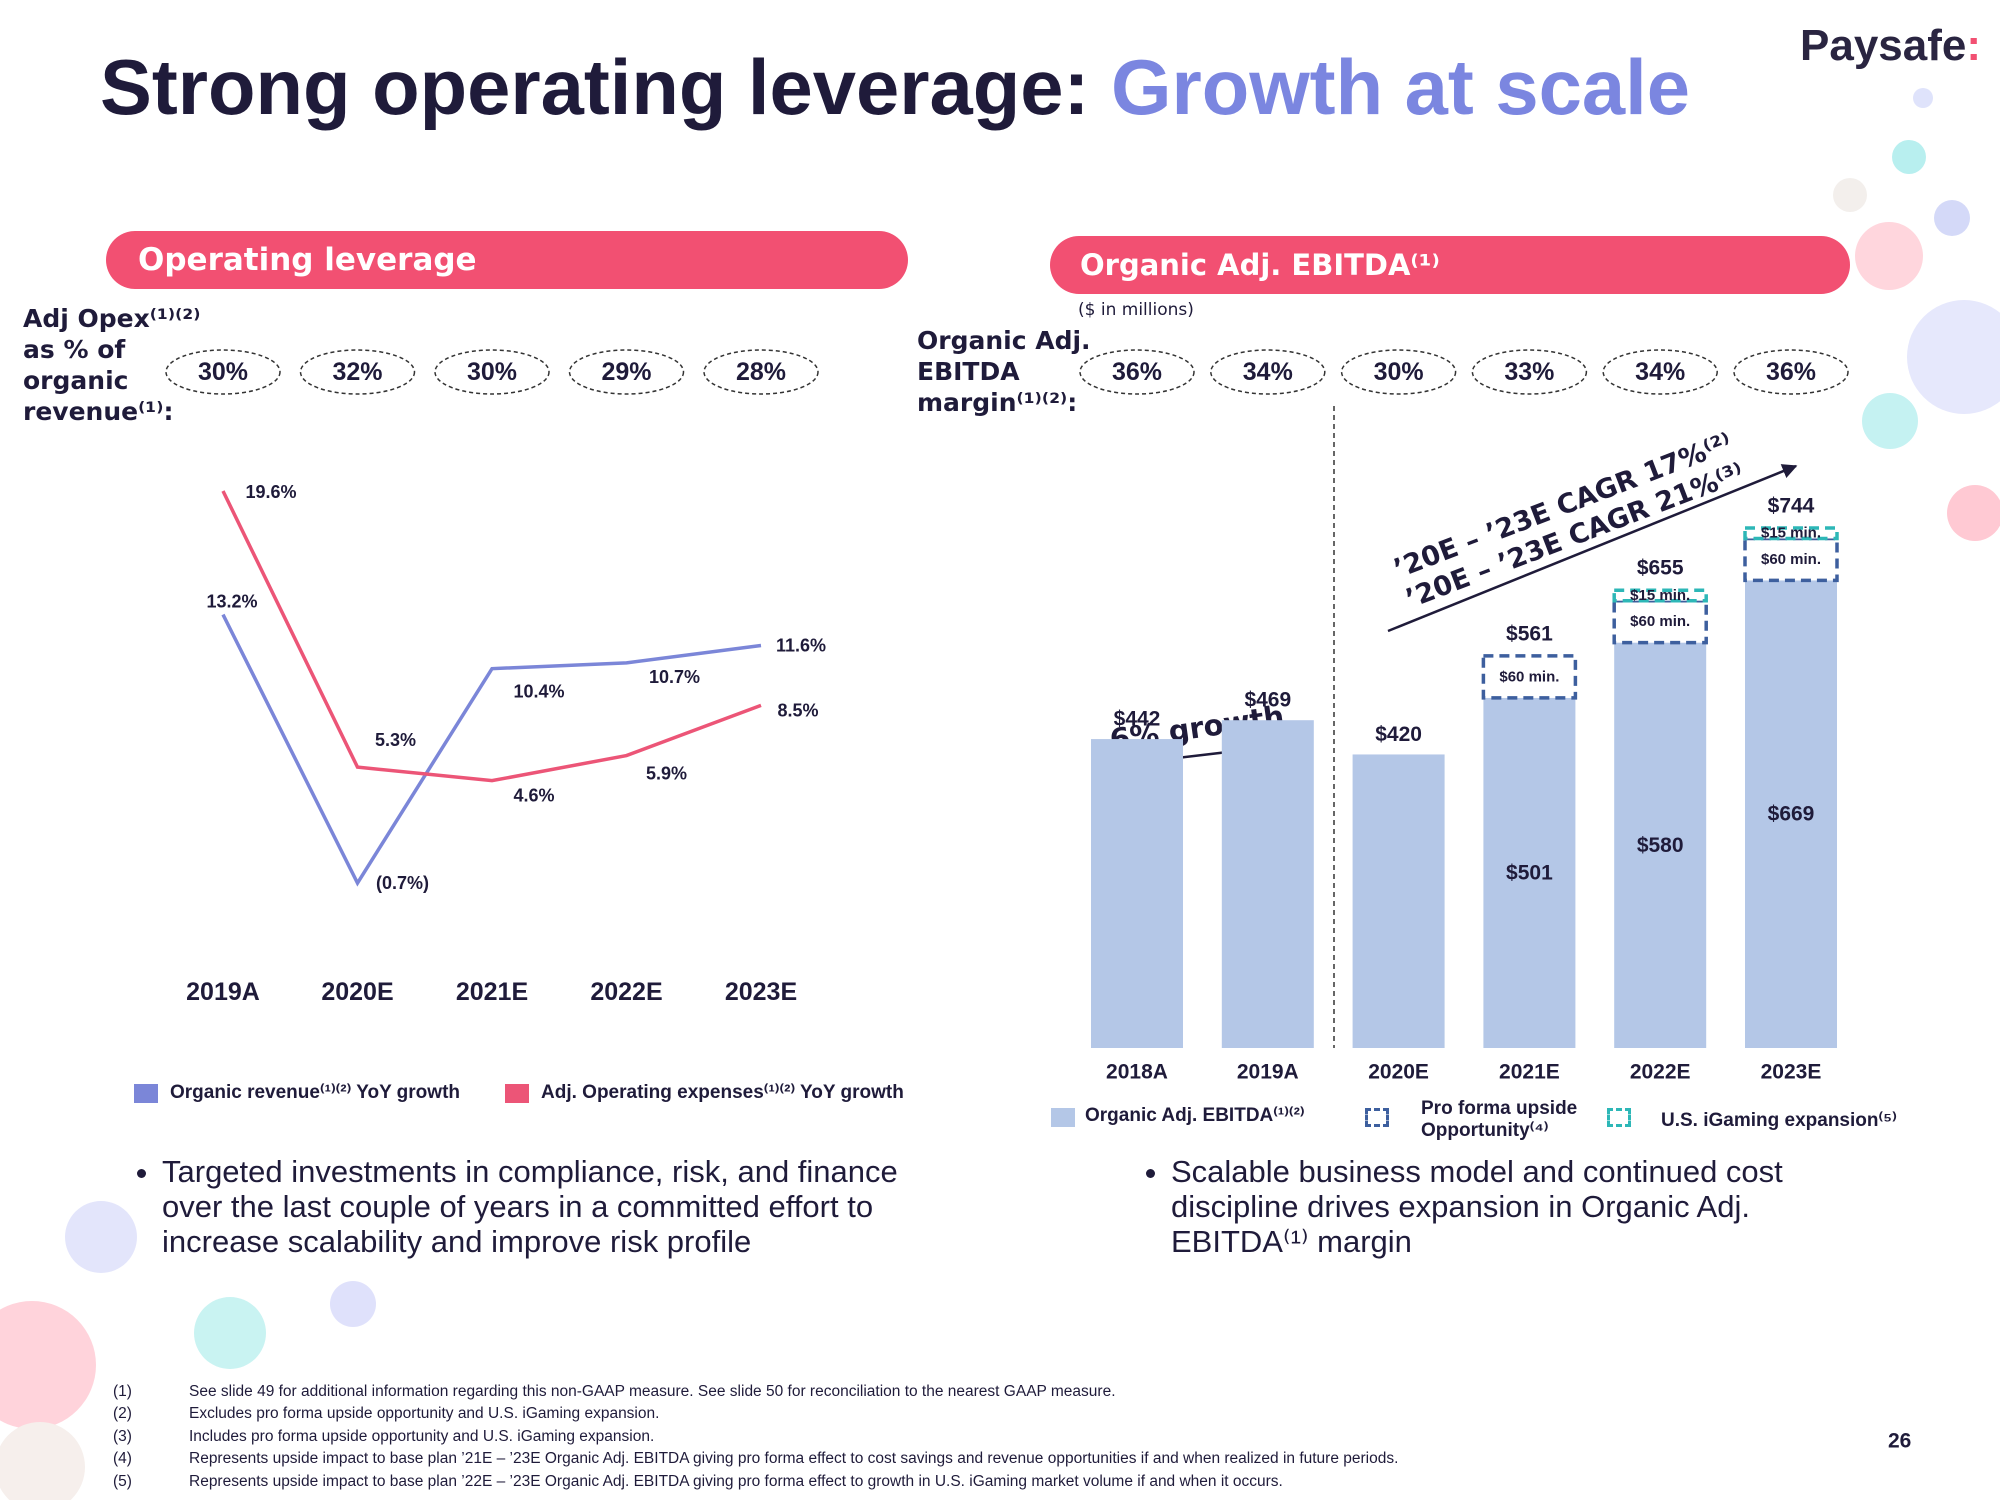  I want to click on data-label: $669, so click(1791, 814).